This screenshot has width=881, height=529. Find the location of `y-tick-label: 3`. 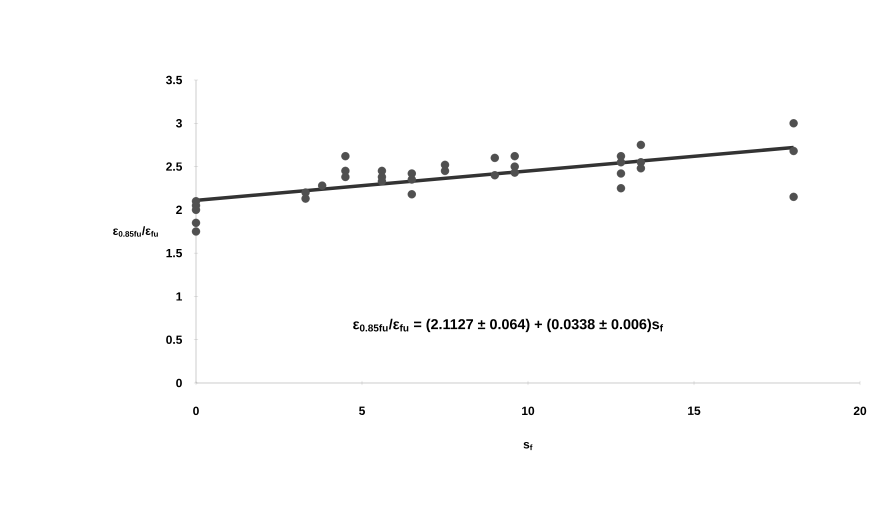

y-tick-label: 3 is located at coordinates (179, 123).